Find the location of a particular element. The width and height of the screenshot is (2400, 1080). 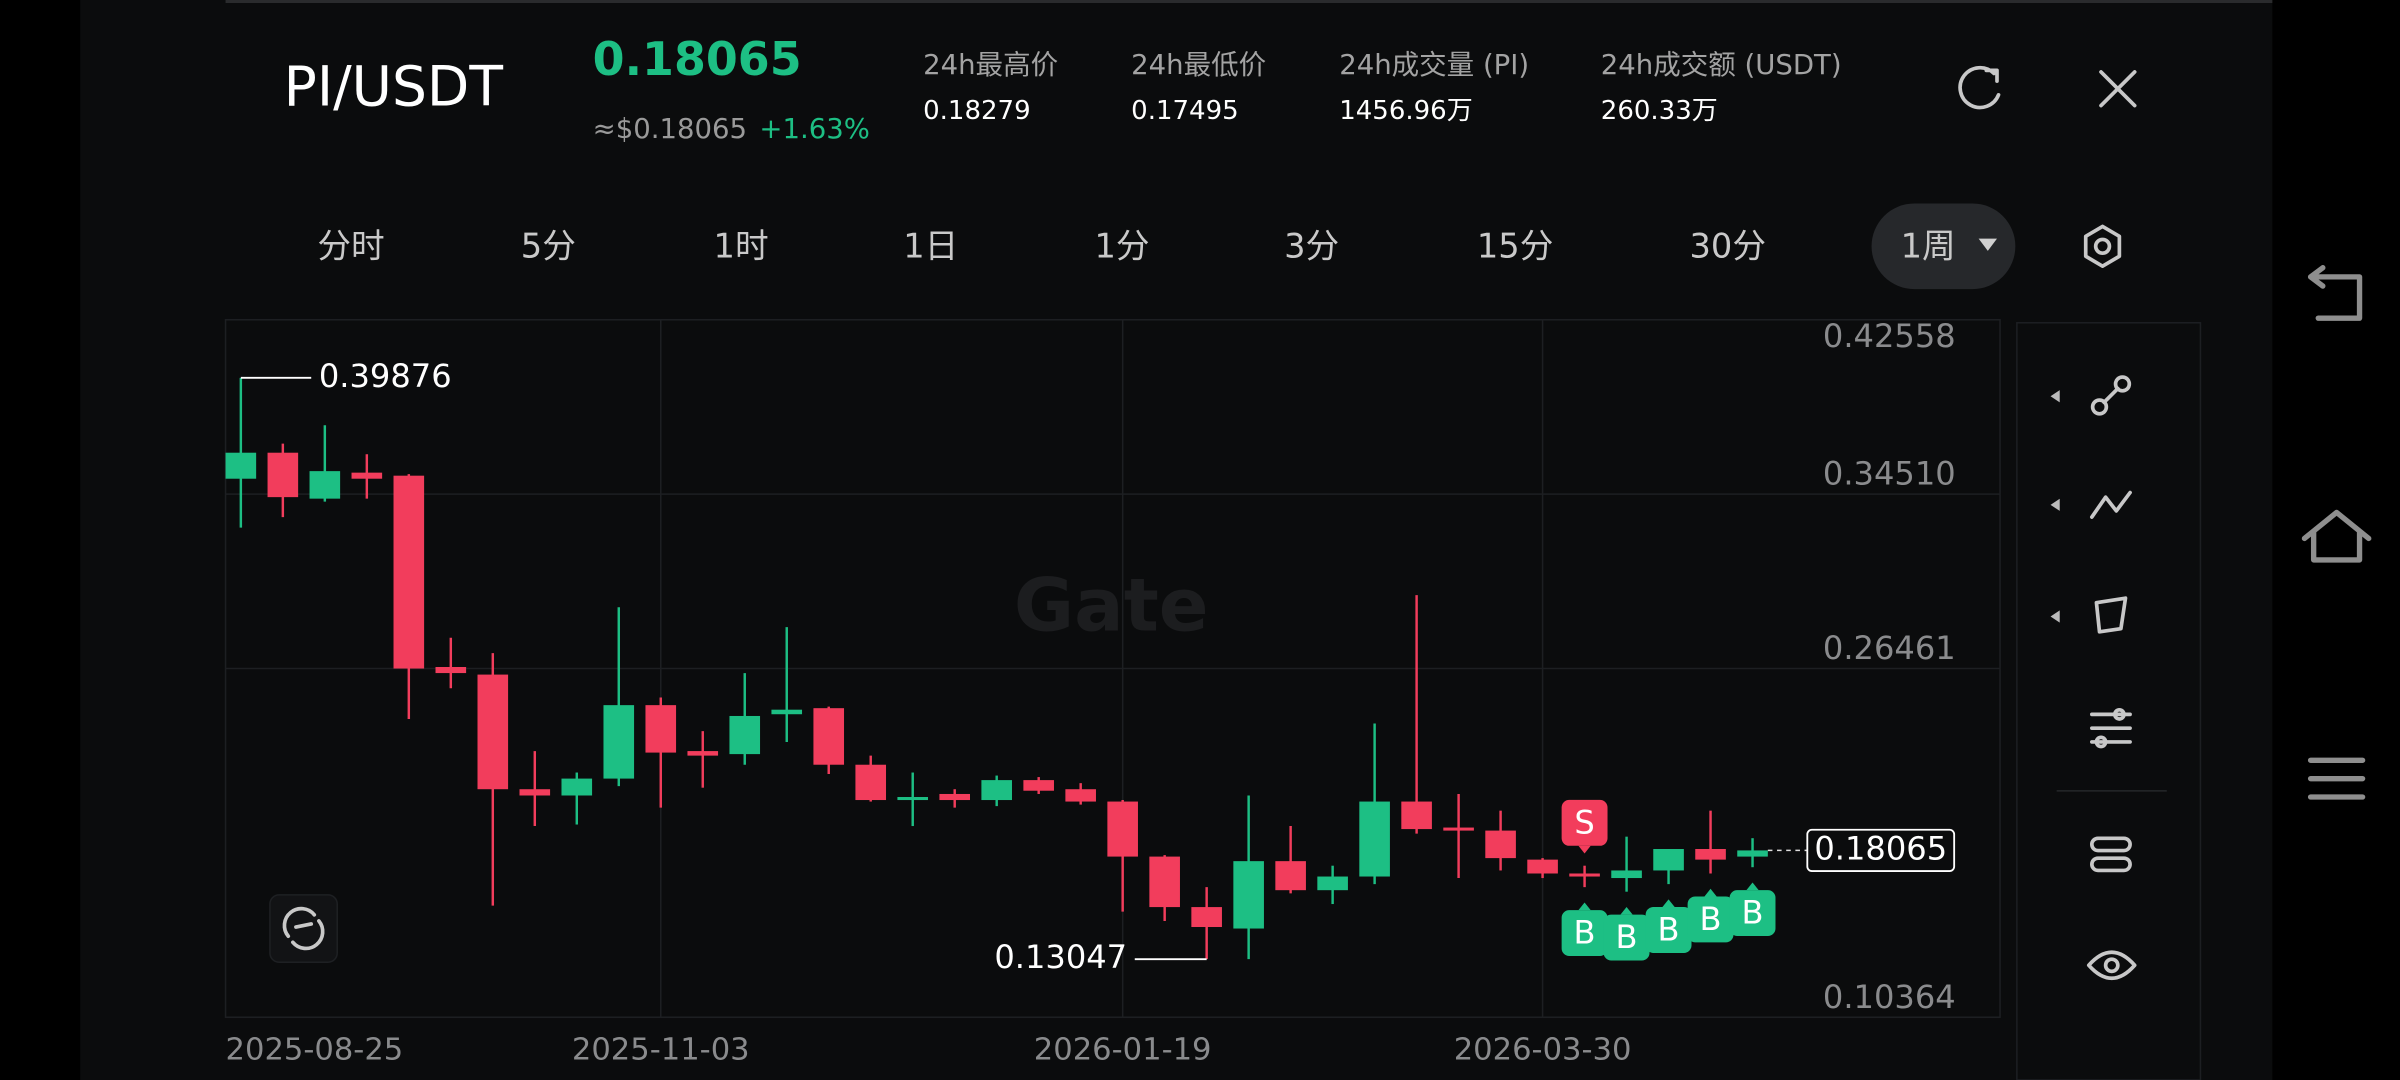

tool-adjust is located at coordinates (2111, 728).